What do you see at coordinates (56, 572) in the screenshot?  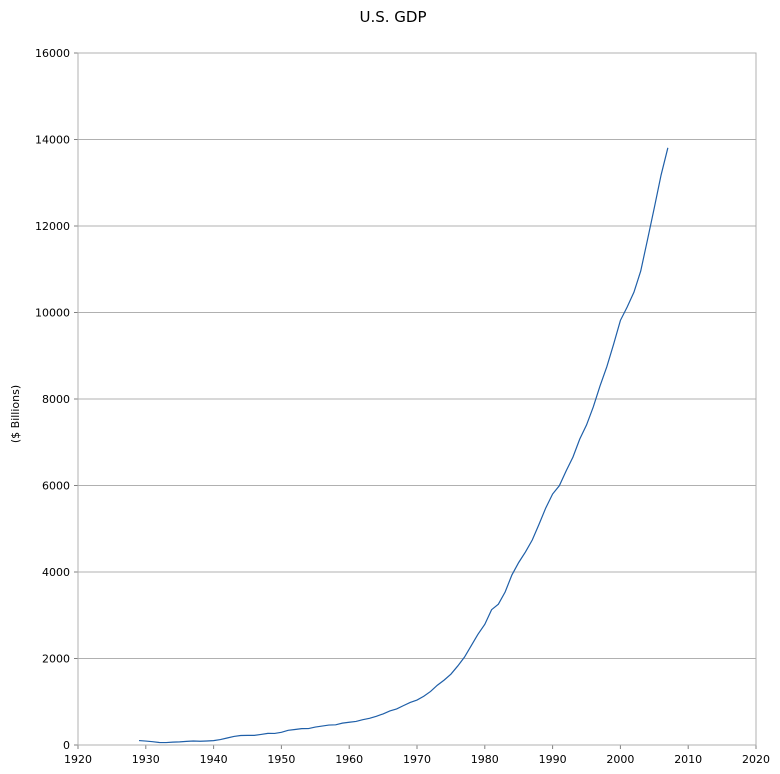 I see `y-tick-label: 4000` at bounding box center [56, 572].